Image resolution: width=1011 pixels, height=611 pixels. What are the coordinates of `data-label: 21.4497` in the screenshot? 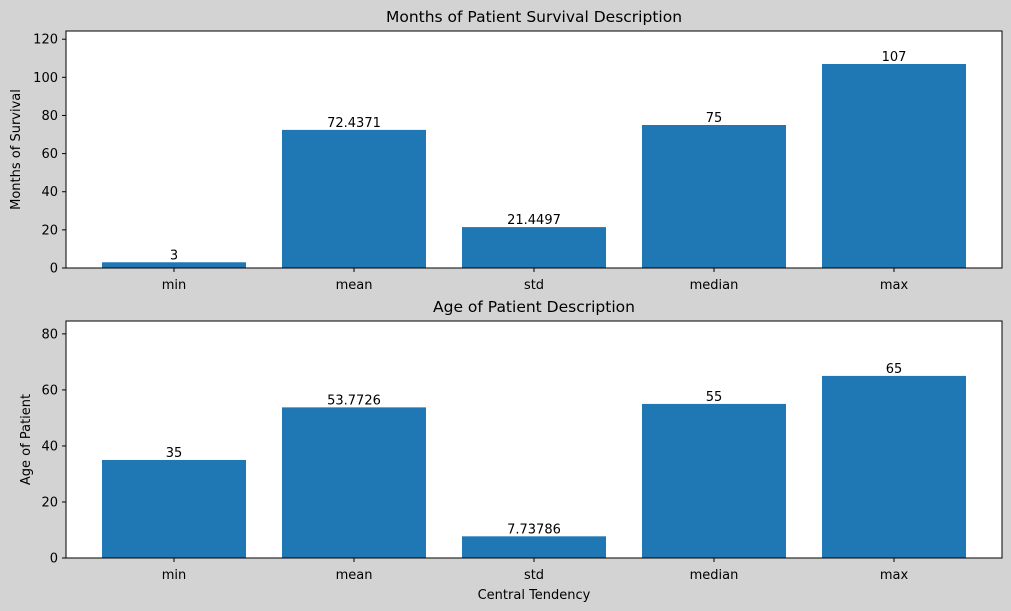 It's located at (534, 220).